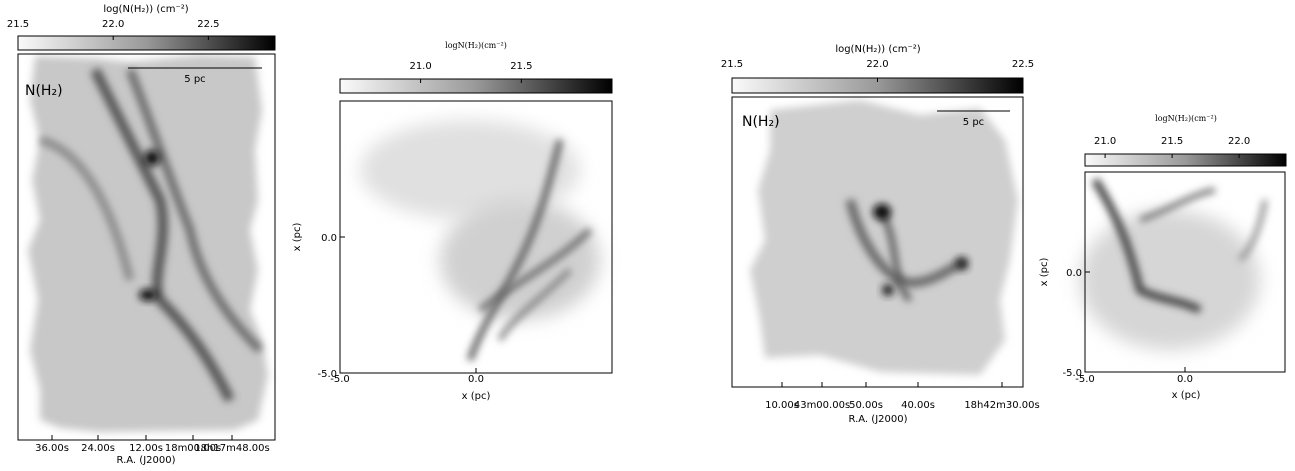  What do you see at coordinates (866, 405) in the screenshot?
I see `x-tick-label: 50.00s` at bounding box center [866, 405].